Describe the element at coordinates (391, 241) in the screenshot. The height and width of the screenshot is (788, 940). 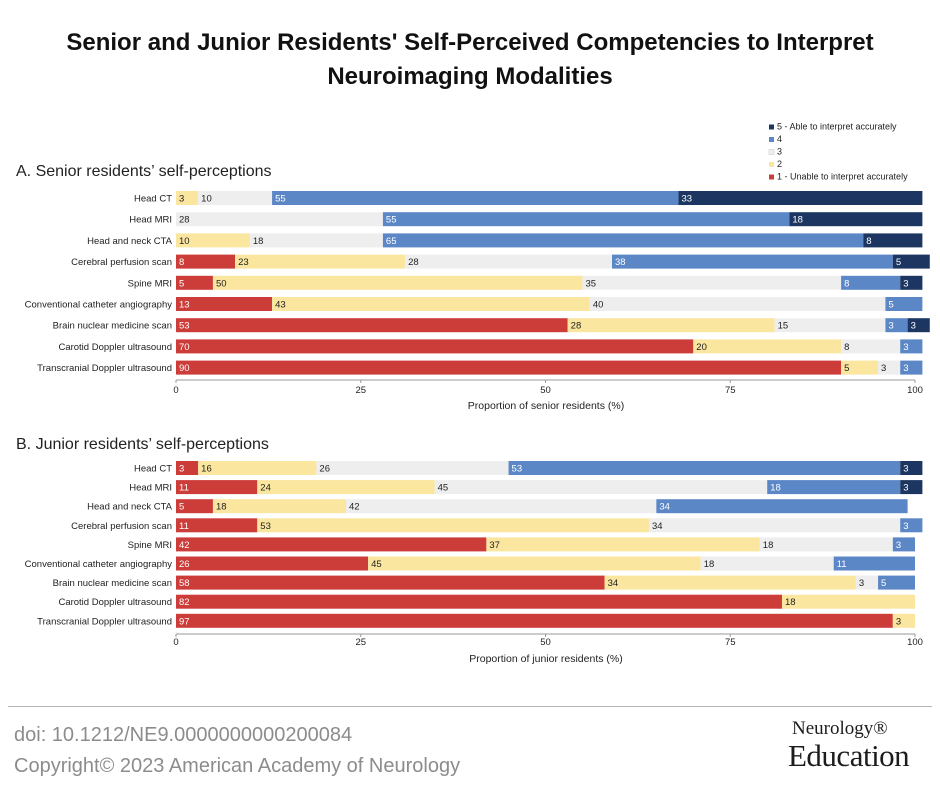
I see `bar-value-label: 65` at that location.